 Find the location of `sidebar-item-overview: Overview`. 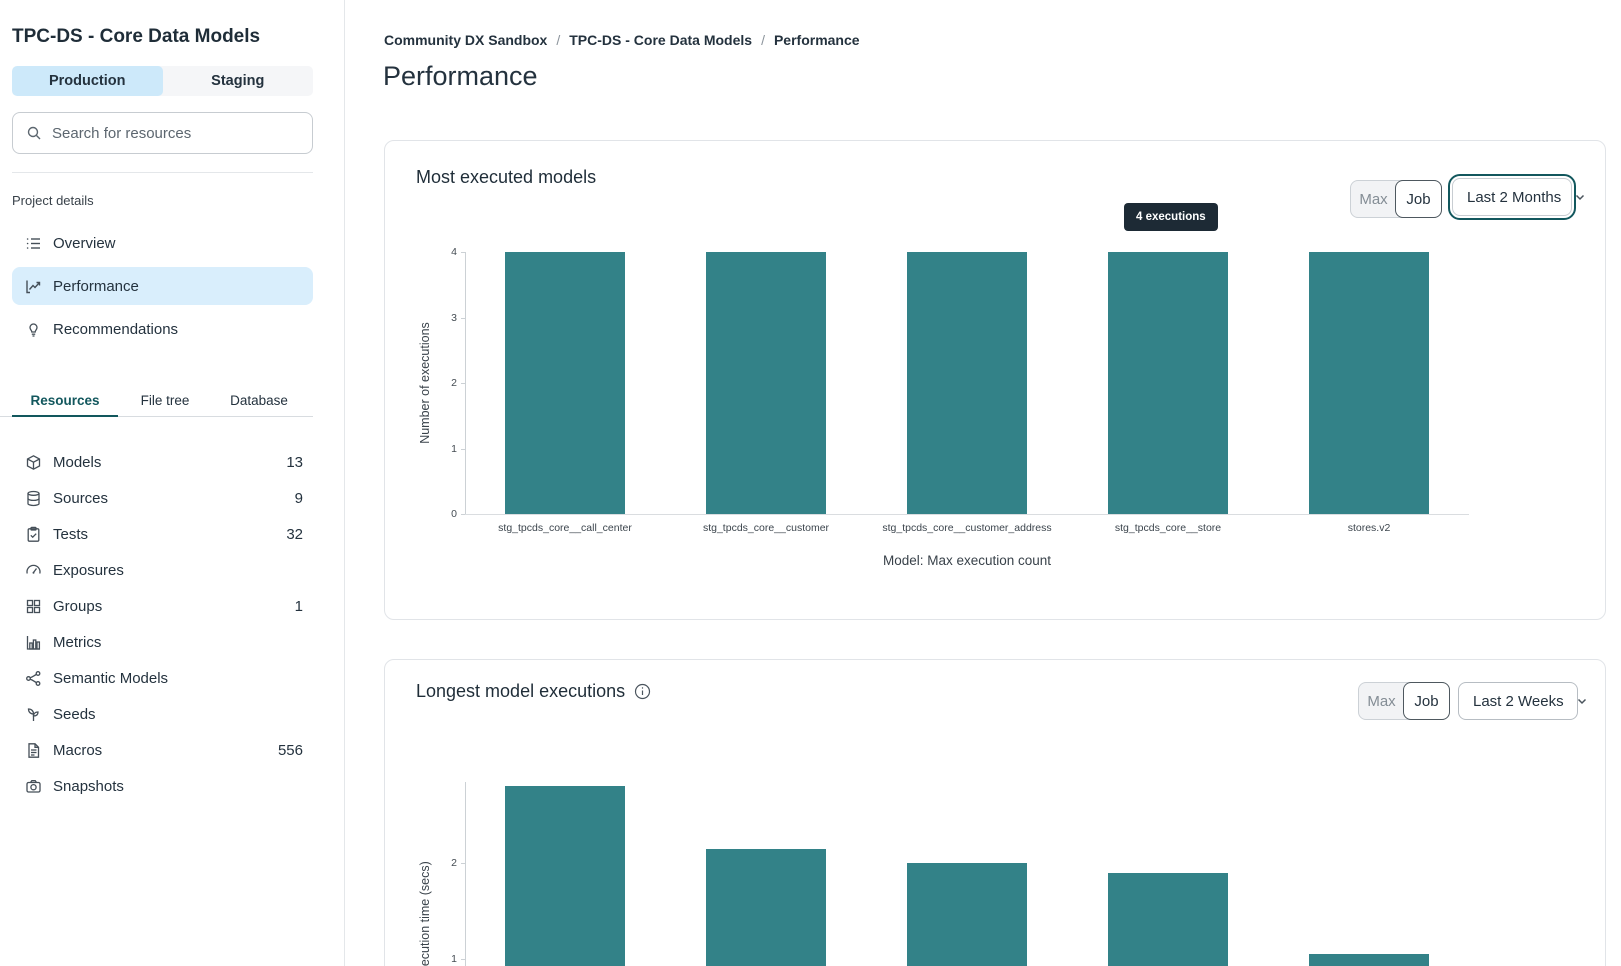

sidebar-item-overview: Overview is located at coordinates (162, 243).